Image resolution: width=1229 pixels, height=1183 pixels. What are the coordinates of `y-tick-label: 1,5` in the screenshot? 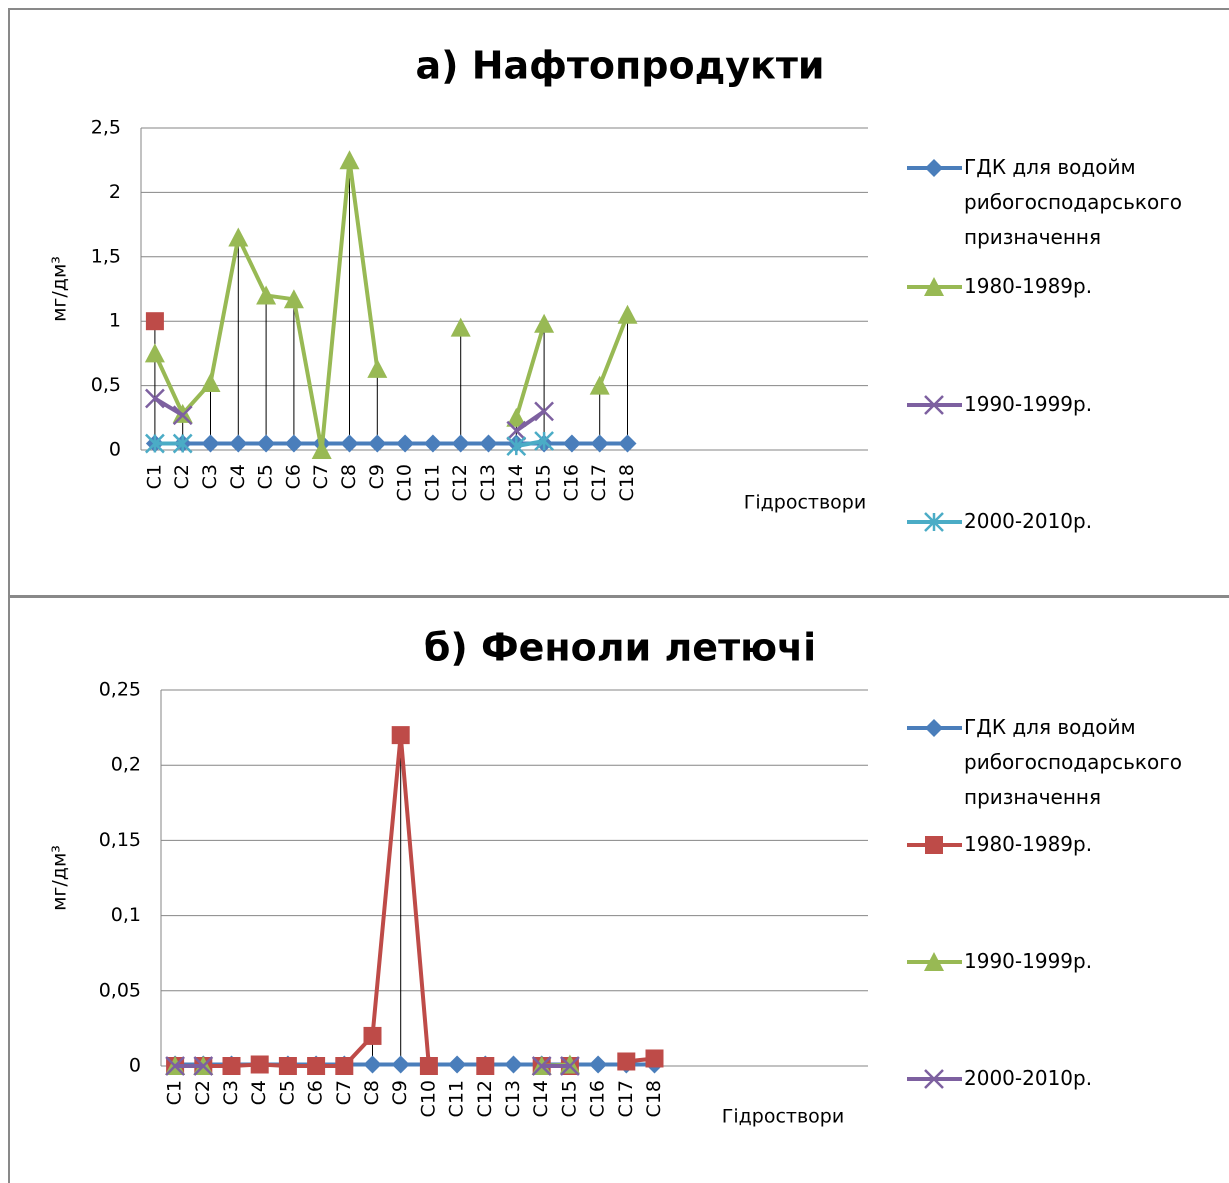 It's located at (106, 256).